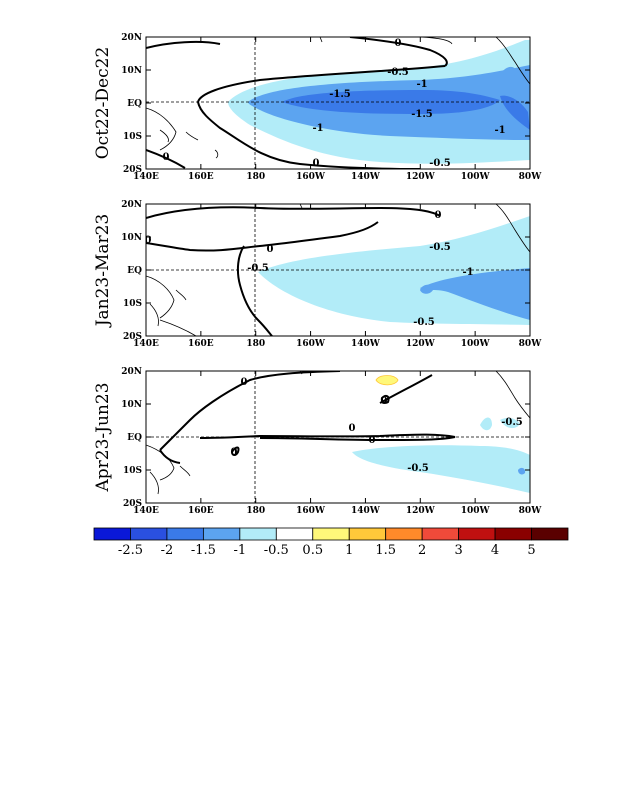  What do you see at coordinates (130, 550) in the screenshot?
I see `colorbar-label: -2.5` at bounding box center [130, 550].